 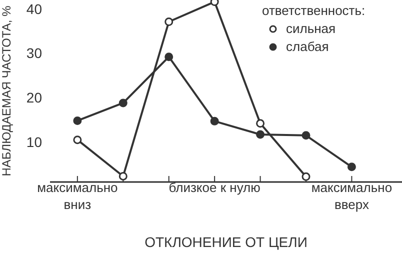 What do you see at coordinates (34, 53) in the screenshot?
I see `y-tick-label: 30` at bounding box center [34, 53].